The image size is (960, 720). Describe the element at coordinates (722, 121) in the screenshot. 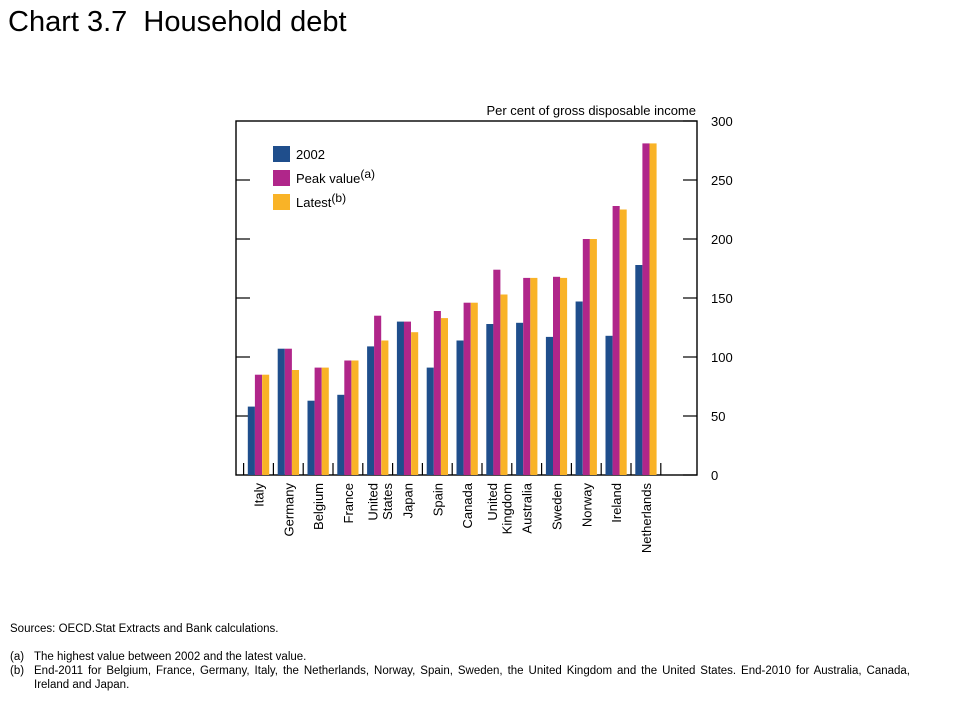

I see `y-tick-label: 300` at that location.